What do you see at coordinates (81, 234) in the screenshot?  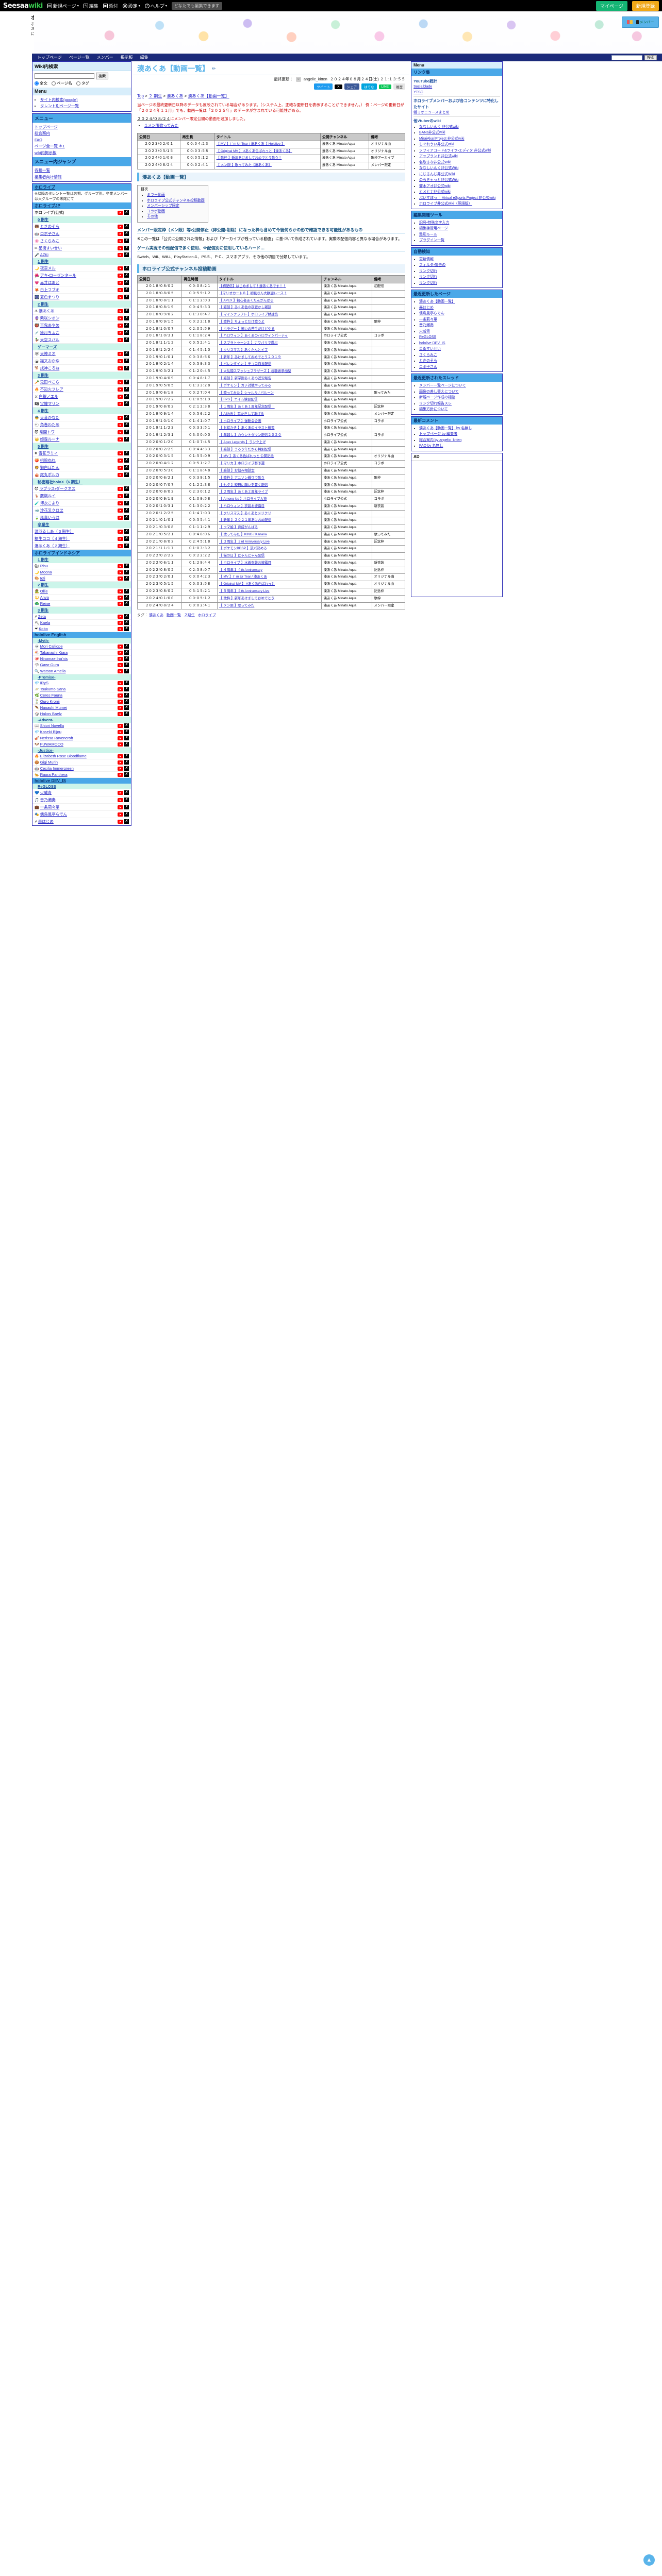 I see `talent-row: 🤖 ロボ子さん X` at bounding box center [81, 234].